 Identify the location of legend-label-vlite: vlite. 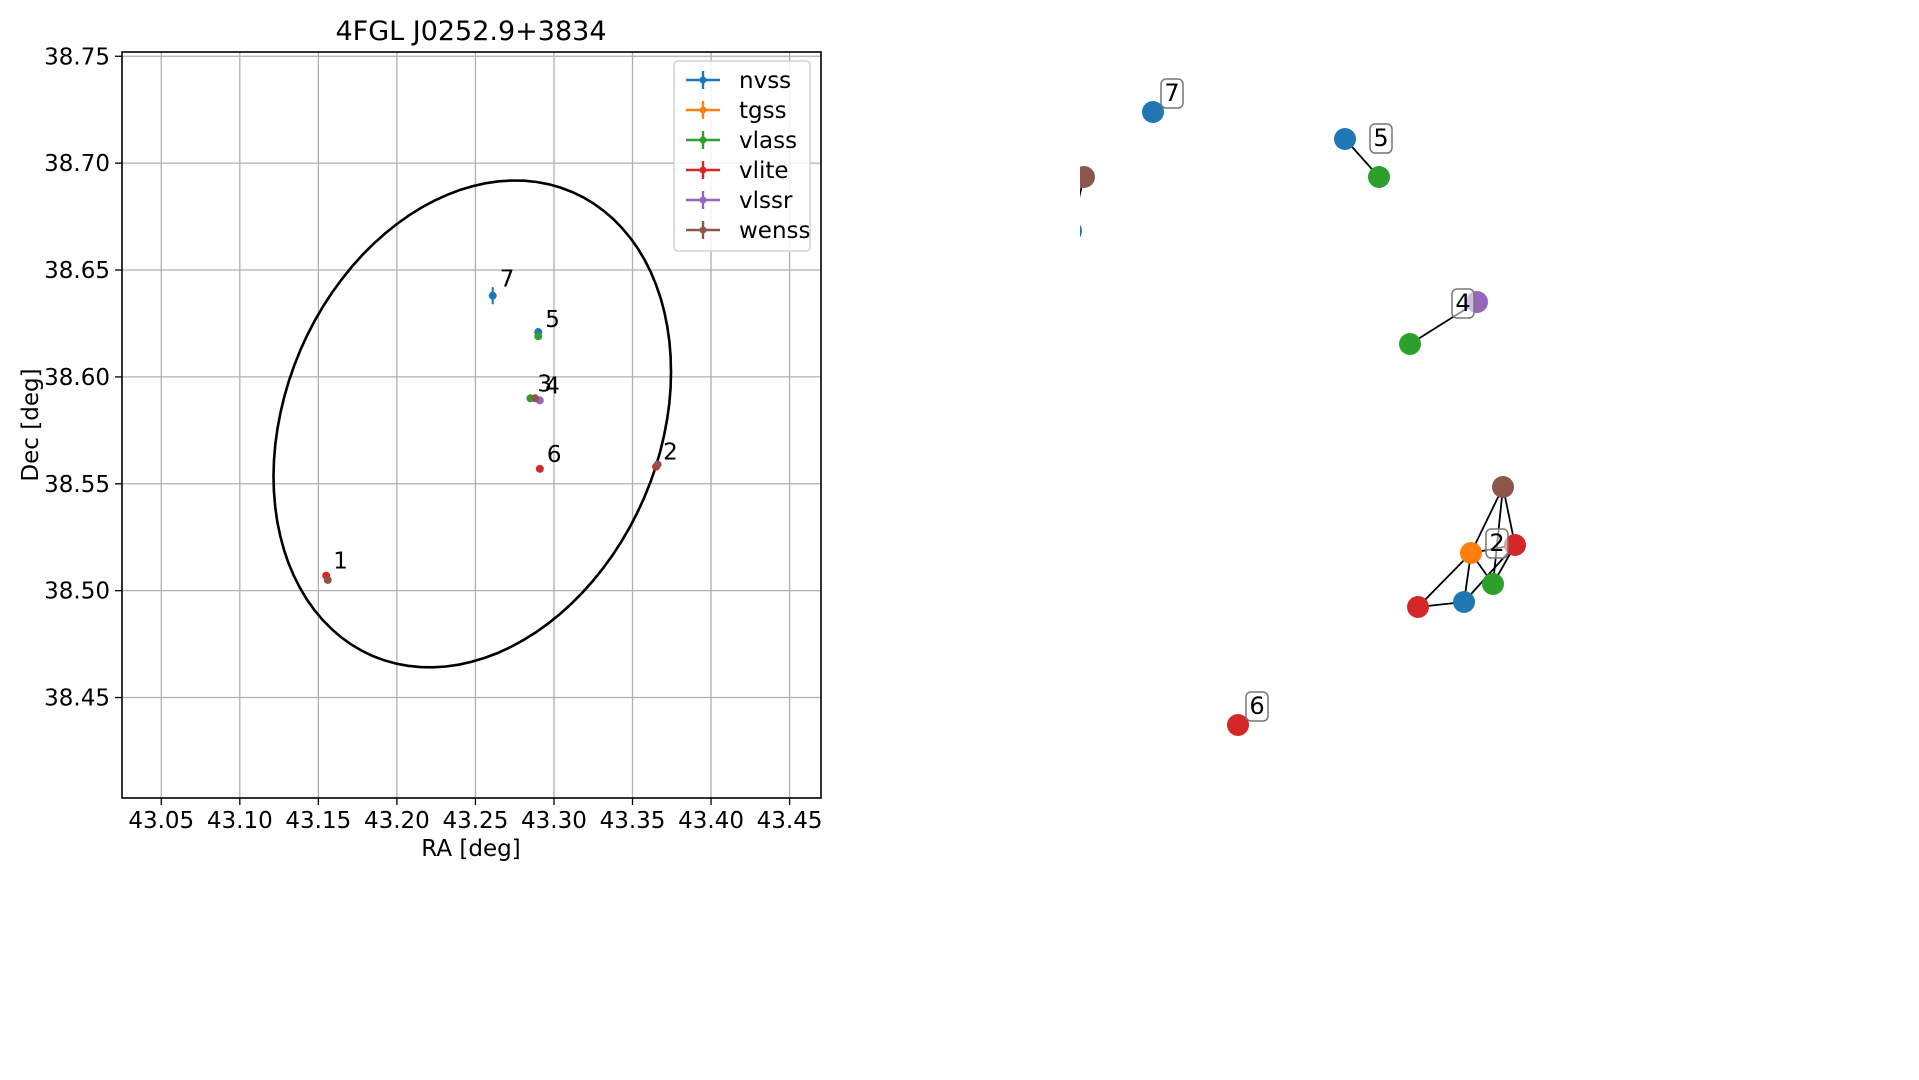
(764, 171).